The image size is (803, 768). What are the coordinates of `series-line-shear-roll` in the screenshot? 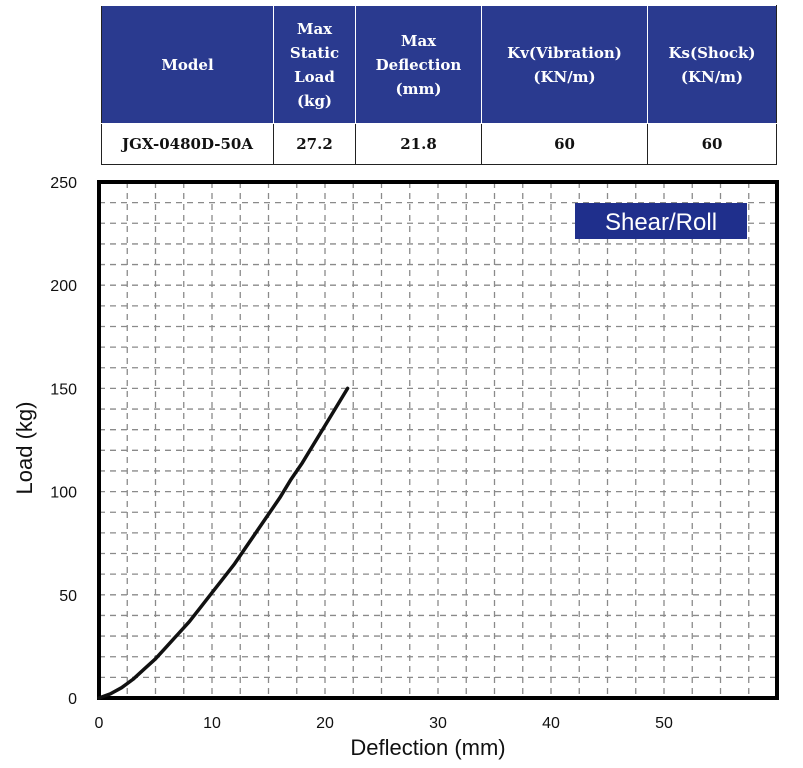 It's located at (223, 543).